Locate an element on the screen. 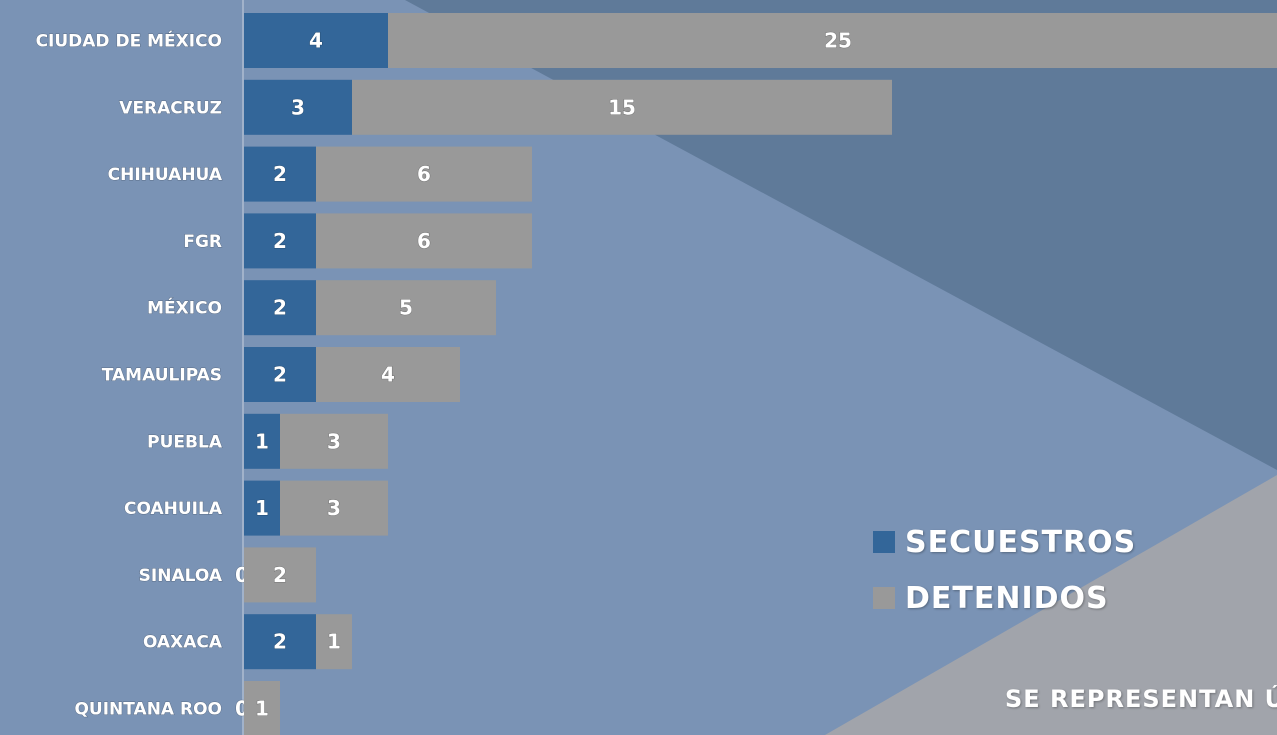 This screenshot has height=735, width=1277. bar-secuestros-chihuahua is located at coordinates (280, 174).